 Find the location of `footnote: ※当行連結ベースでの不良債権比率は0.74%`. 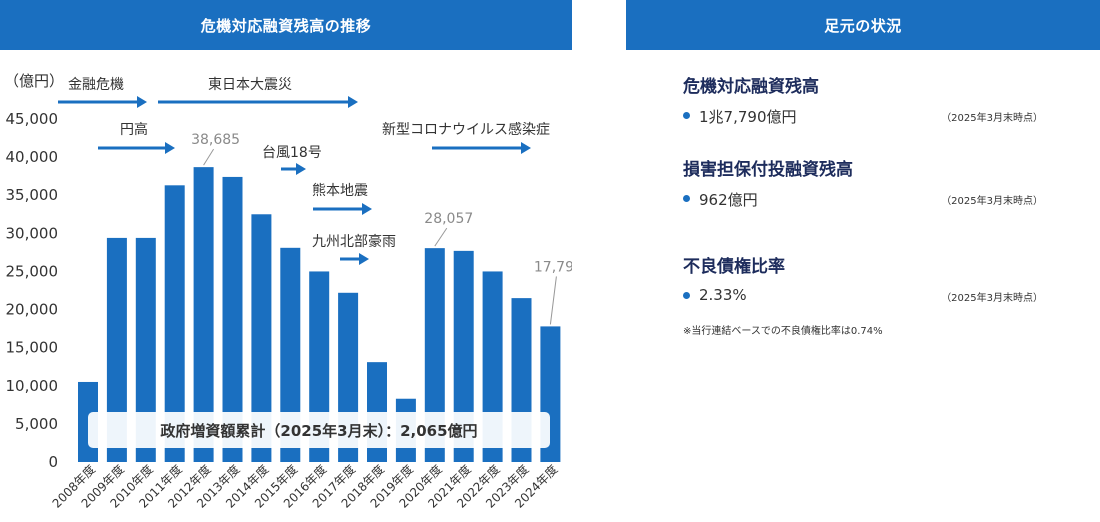

footnote: ※当行連結ベースでの不良債権比率は0.74% is located at coordinates (783, 331).